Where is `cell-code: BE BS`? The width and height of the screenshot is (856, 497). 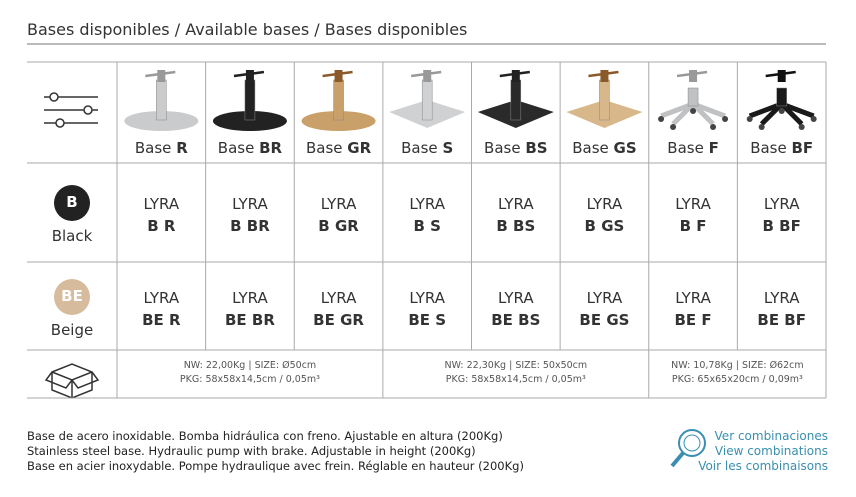
cell-code: BE BS is located at coordinates (516, 320).